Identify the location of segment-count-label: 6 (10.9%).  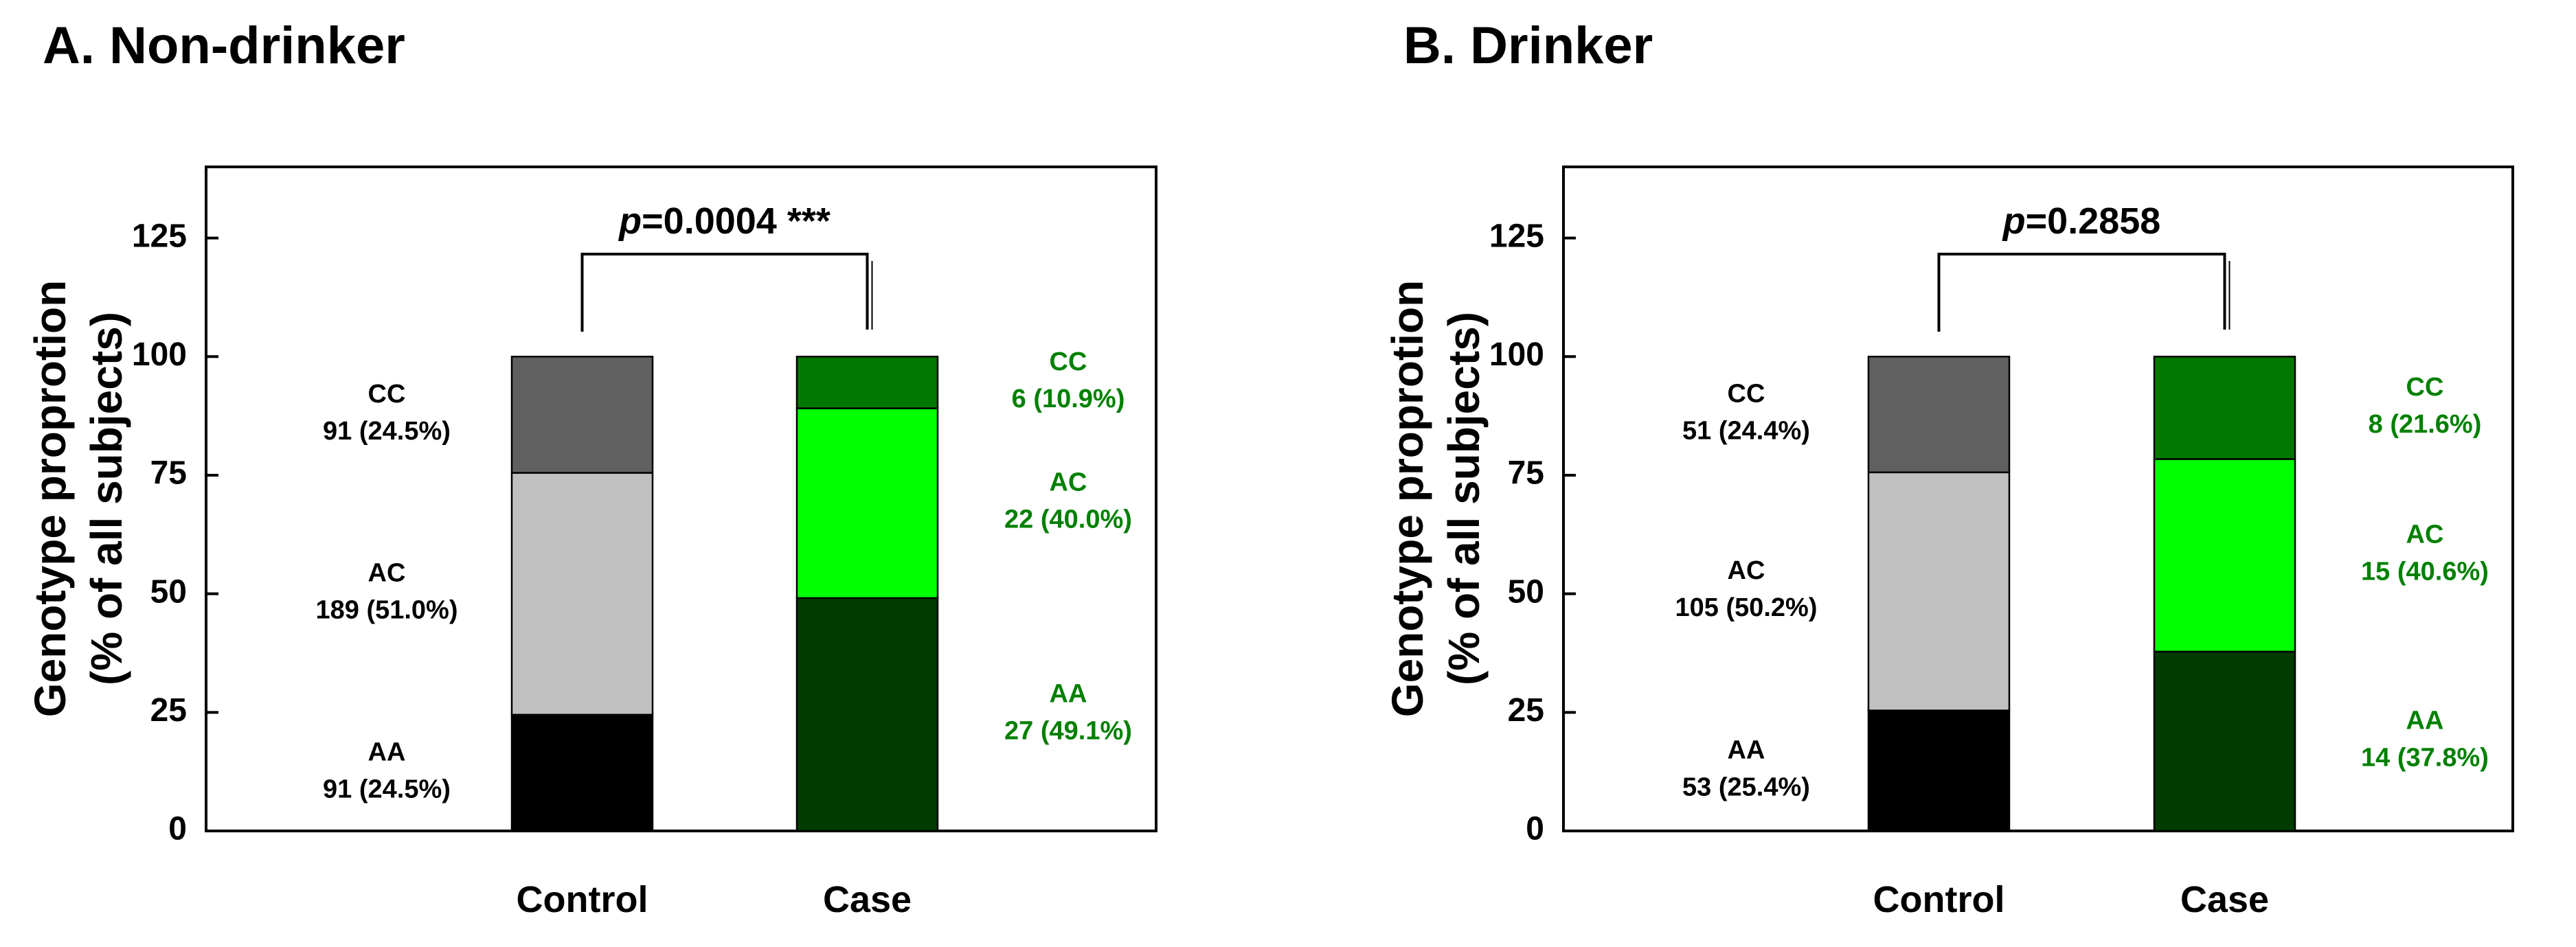
(1068, 399).